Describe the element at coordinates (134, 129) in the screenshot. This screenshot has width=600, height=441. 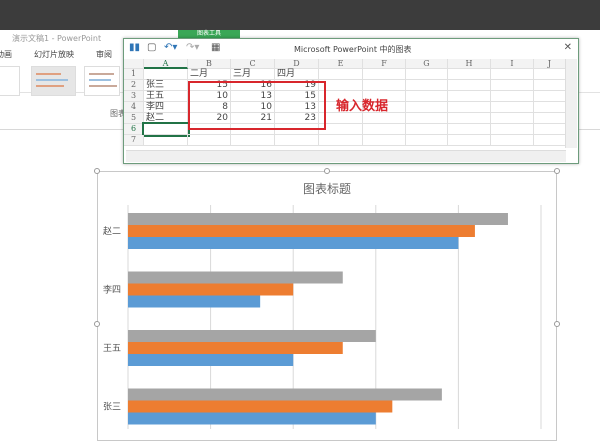
I see `row-header: 6` at that location.